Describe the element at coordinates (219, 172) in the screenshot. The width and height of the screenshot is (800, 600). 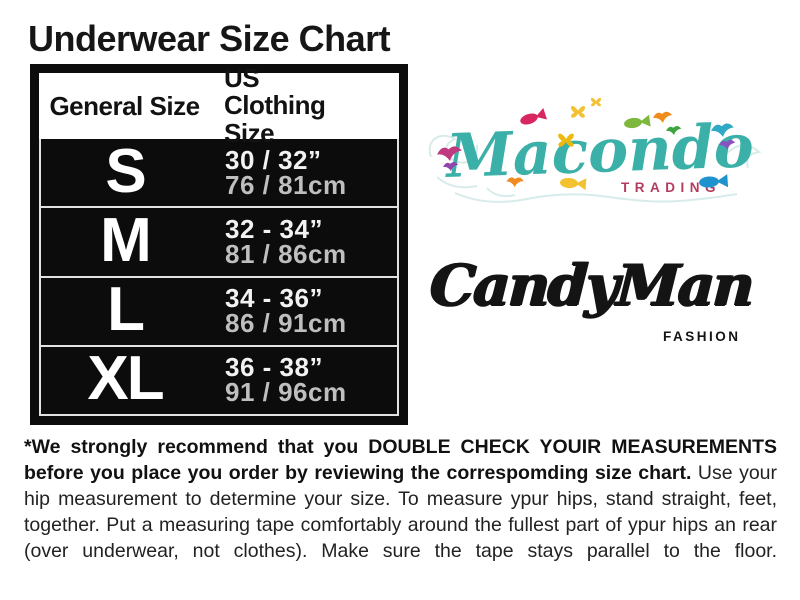
I see `table-row: S 30 / 32” 76 / 81cm` at that location.